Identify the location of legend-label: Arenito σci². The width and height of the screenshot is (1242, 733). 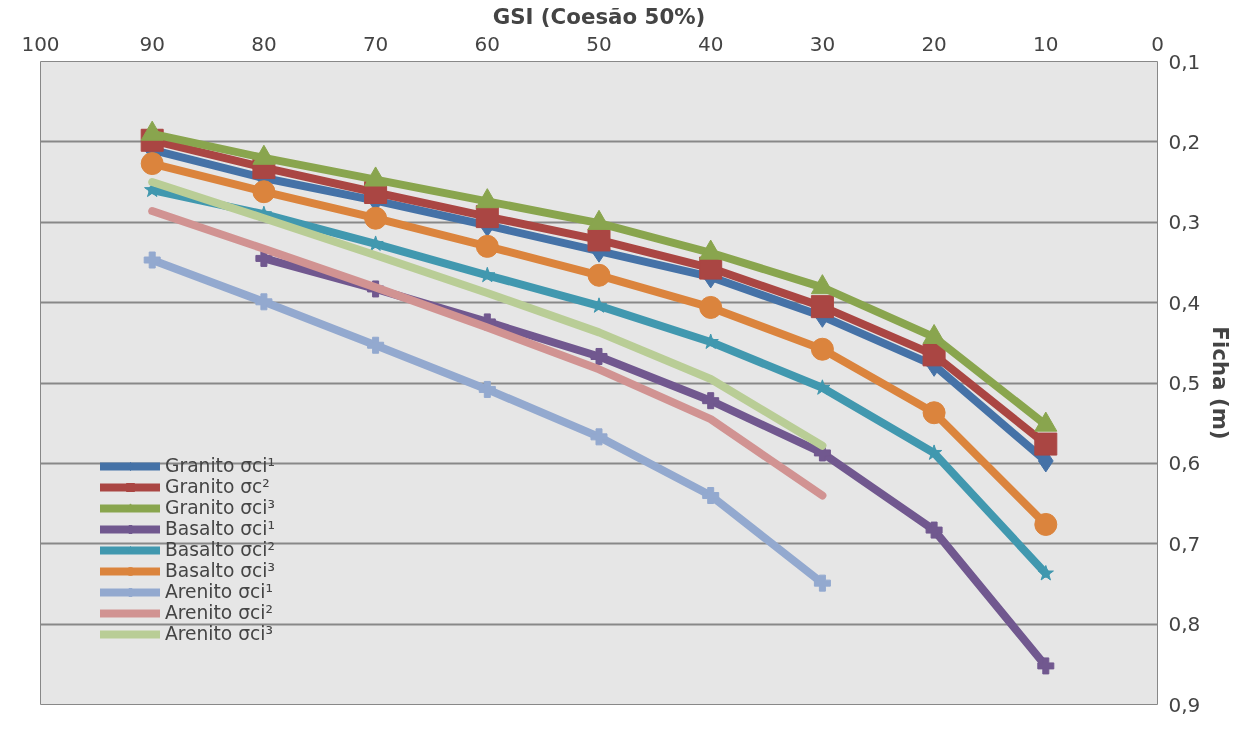
(219, 612).